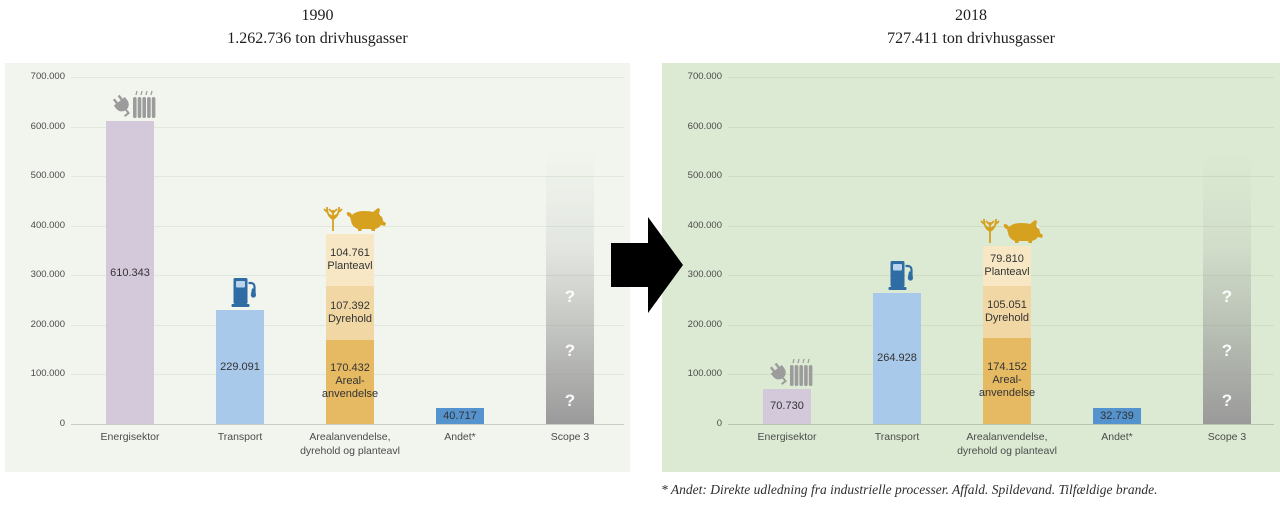 The height and width of the screenshot is (506, 1280). I want to click on bar-value-label: 40.717, so click(460, 415).